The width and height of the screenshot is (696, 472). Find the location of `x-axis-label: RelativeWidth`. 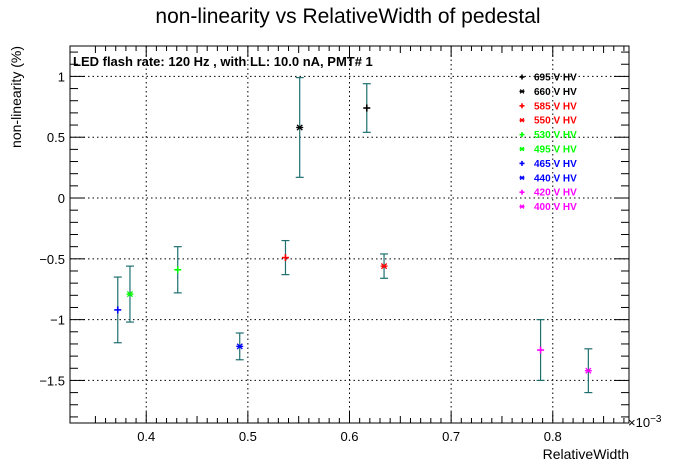

x-axis-label: RelativeWidth is located at coordinates (586, 454).